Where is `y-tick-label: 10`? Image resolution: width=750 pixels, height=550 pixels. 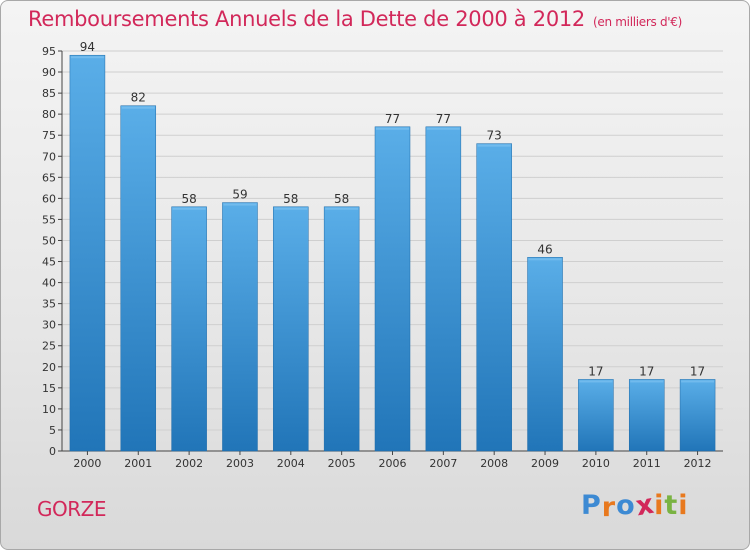 y-tick-label: 10 is located at coordinates (49, 409).